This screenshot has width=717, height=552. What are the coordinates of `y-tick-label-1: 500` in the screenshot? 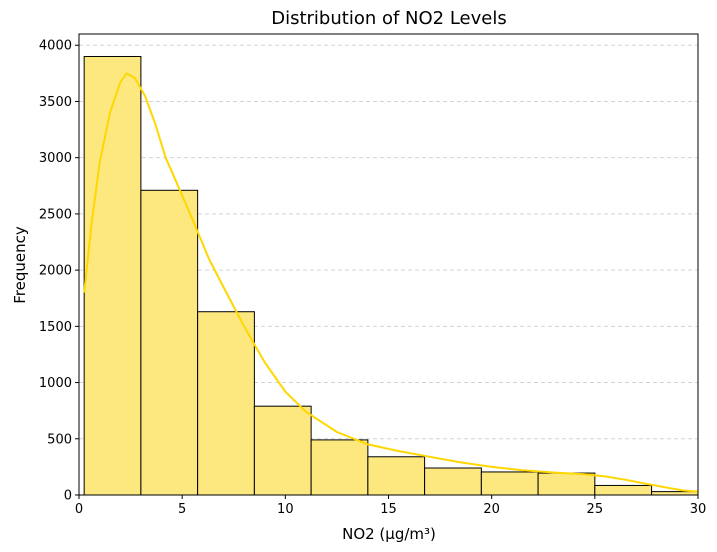 It's located at (59, 439).